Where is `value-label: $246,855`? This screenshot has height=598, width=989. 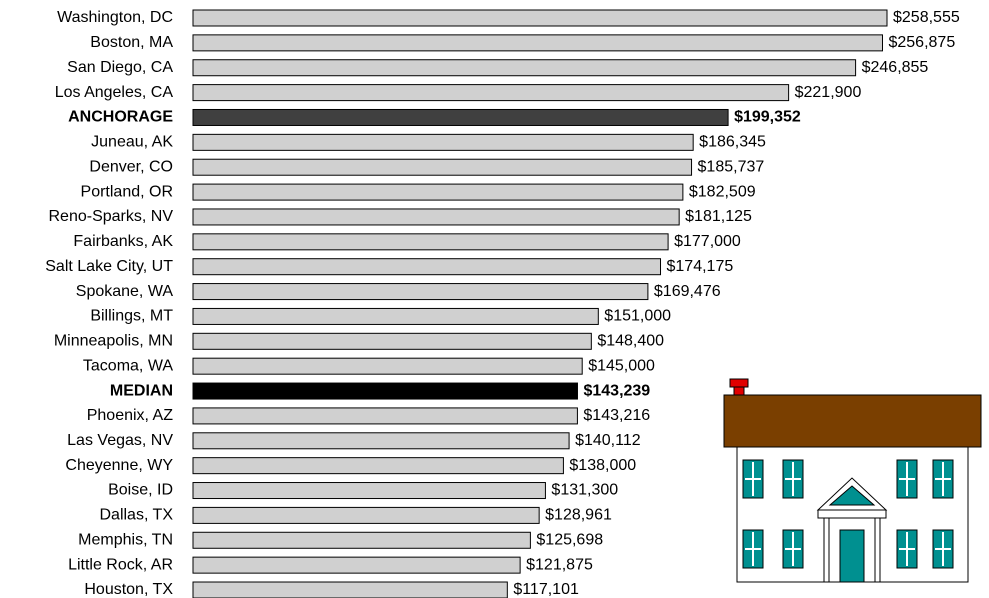 value-label: $246,855 is located at coordinates (895, 67).